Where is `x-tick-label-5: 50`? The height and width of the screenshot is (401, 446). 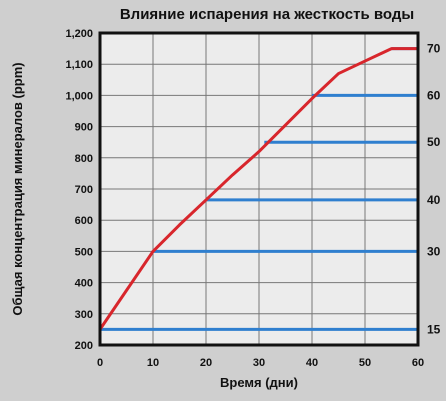 x-tick-label-5: 50 is located at coordinates (365, 363).